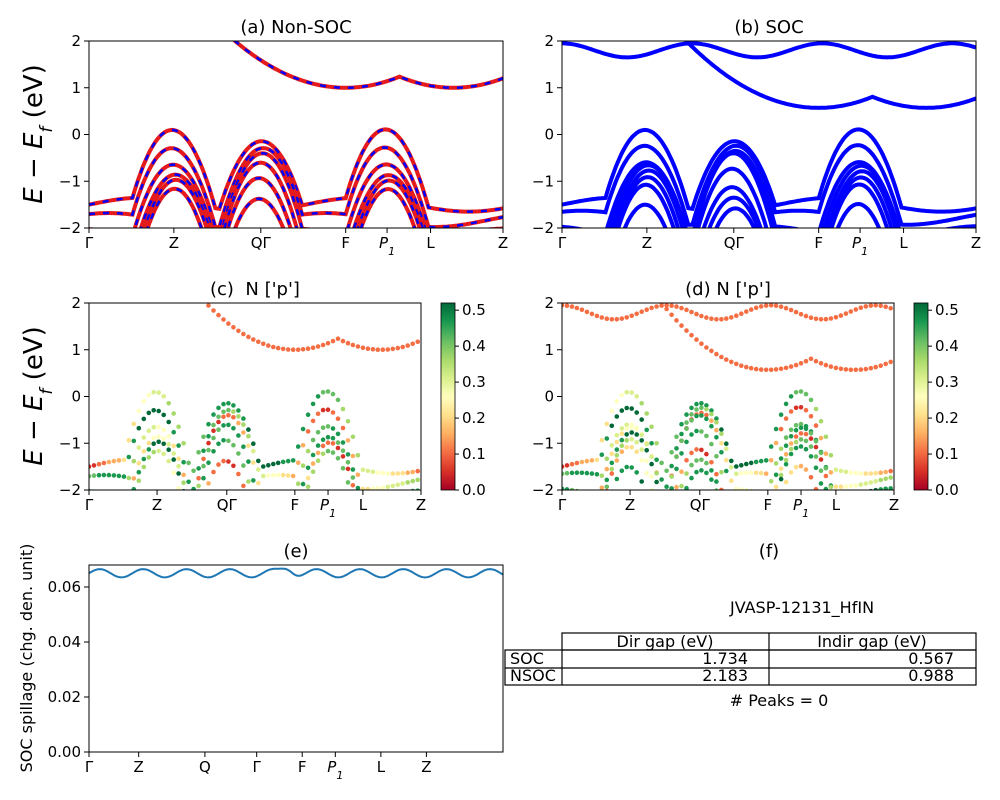 The image size is (1000, 800). Describe the element at coordinates (725, 658) in the screenshot. I see `table-cell-soc-dir: 1.734` at that location.